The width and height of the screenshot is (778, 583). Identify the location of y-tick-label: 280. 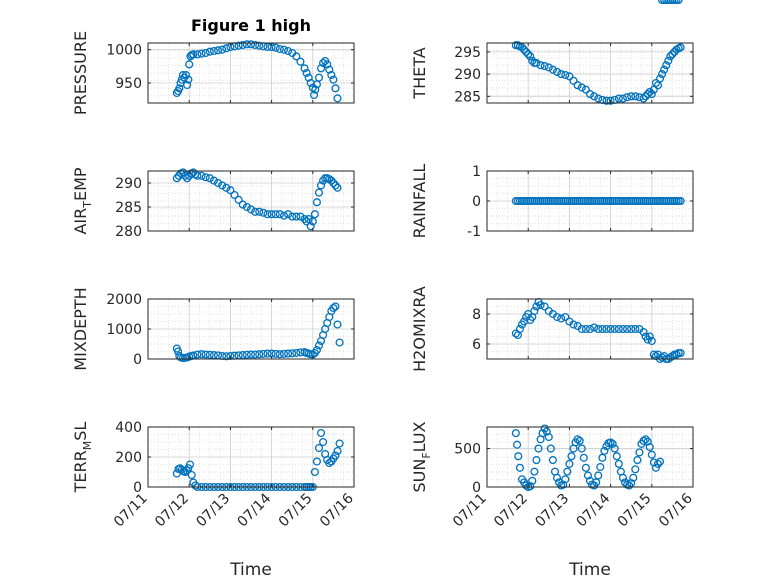
(128, 232).